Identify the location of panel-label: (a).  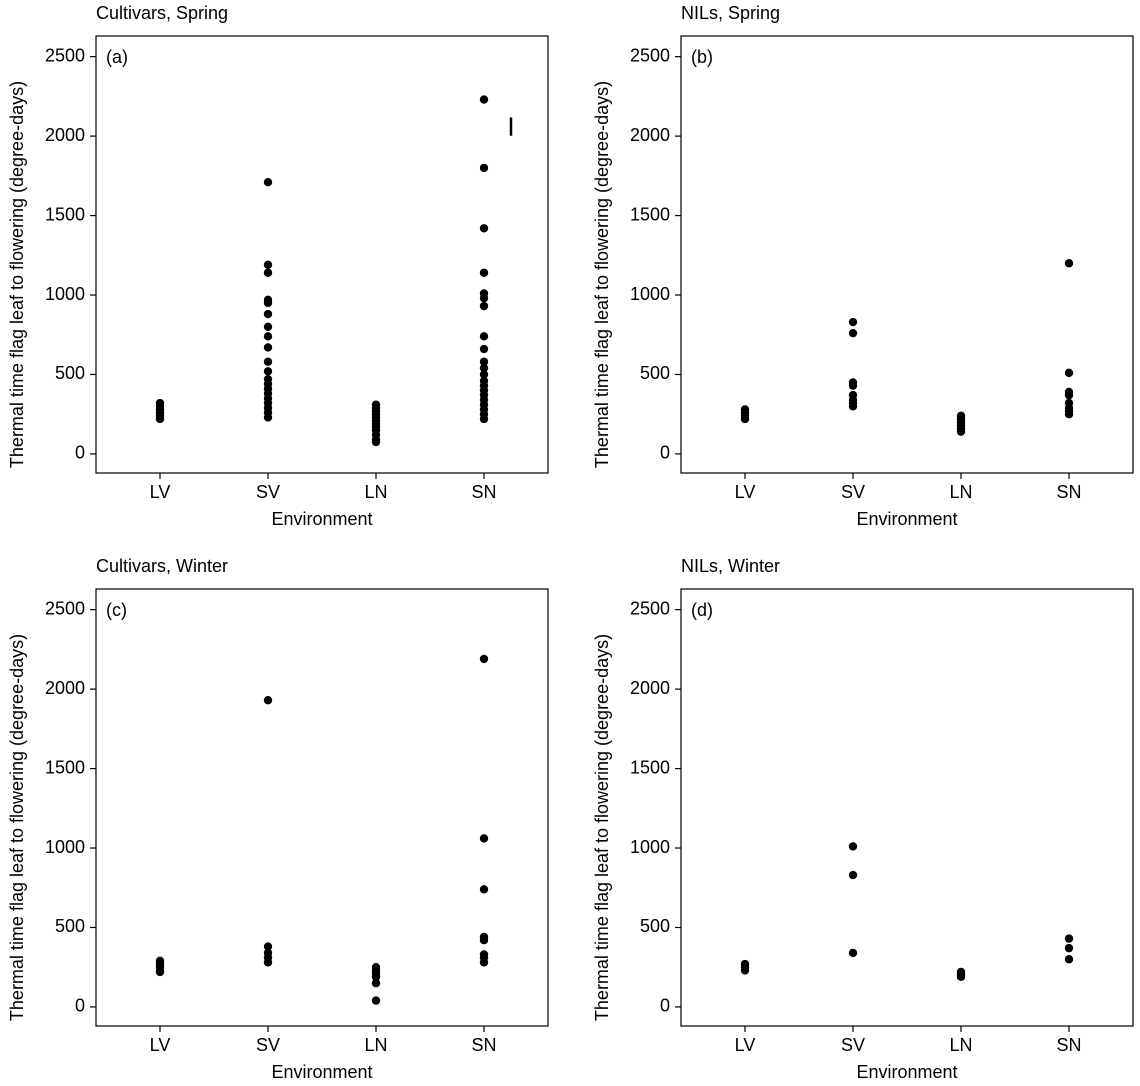
(117, 57).